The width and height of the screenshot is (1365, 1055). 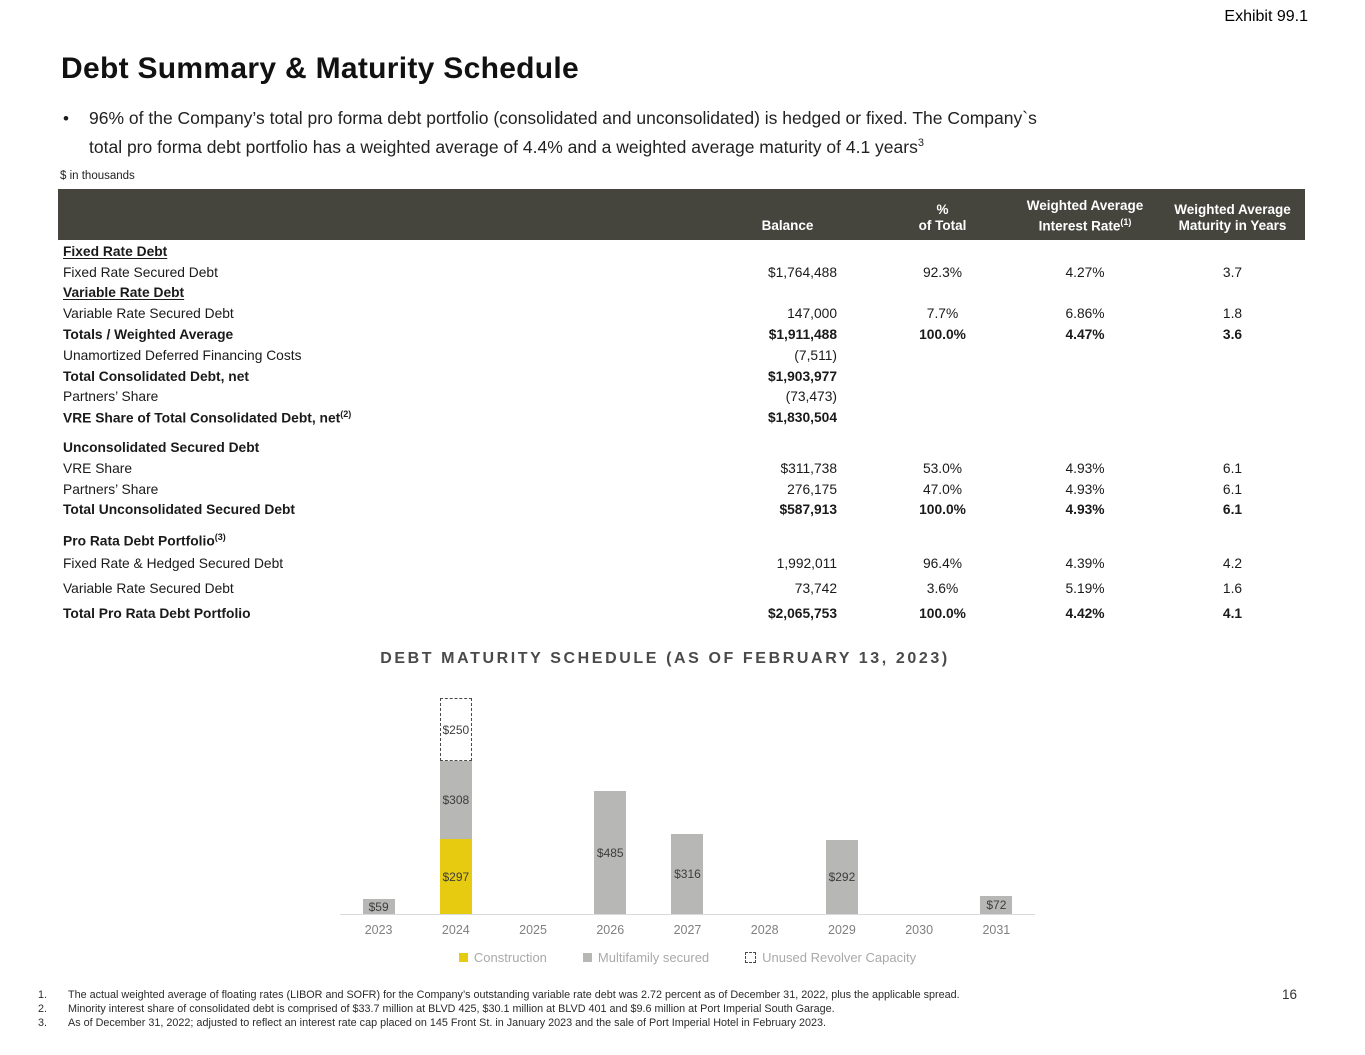 What do you see at coordinates (802, 376) in the screenshot?
I see `cell-balance: $1,903,977` at bounding box center [802, 376].